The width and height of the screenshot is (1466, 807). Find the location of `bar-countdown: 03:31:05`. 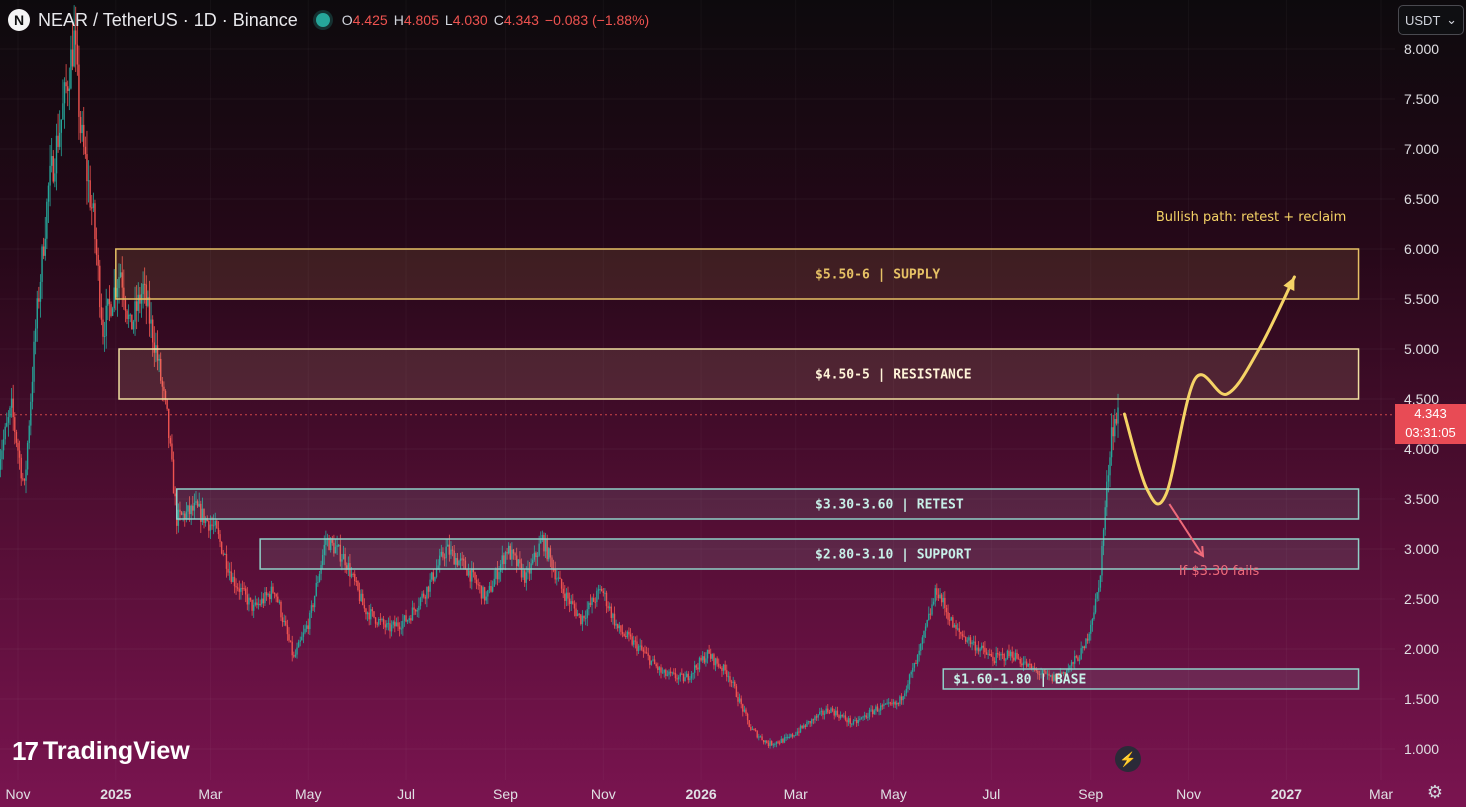

bar-countdown: 03:31:05 is located at coordinates (1430, 432).